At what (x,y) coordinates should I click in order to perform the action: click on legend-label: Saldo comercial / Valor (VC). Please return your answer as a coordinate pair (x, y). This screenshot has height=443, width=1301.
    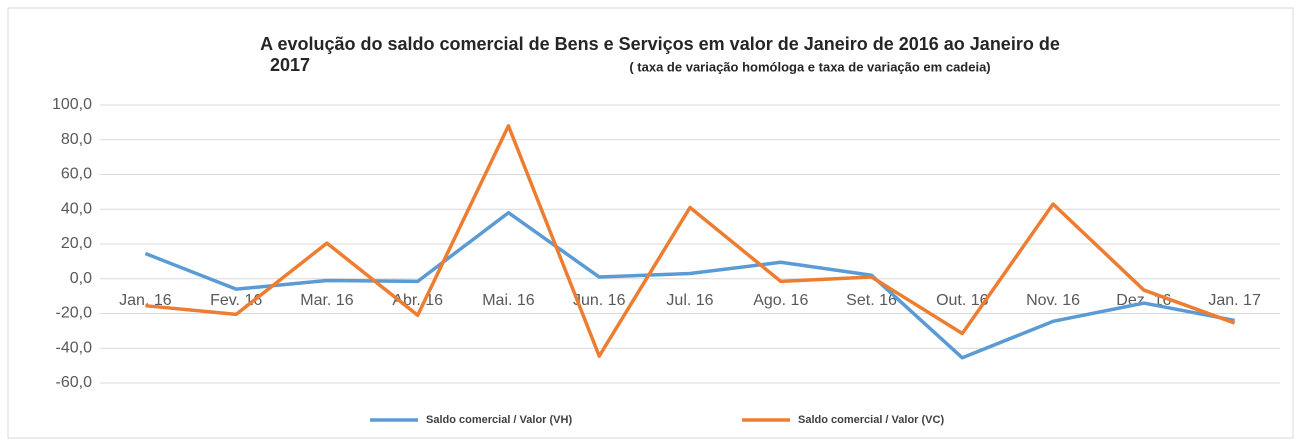
    Looking at the image, I should click on (871, 420).